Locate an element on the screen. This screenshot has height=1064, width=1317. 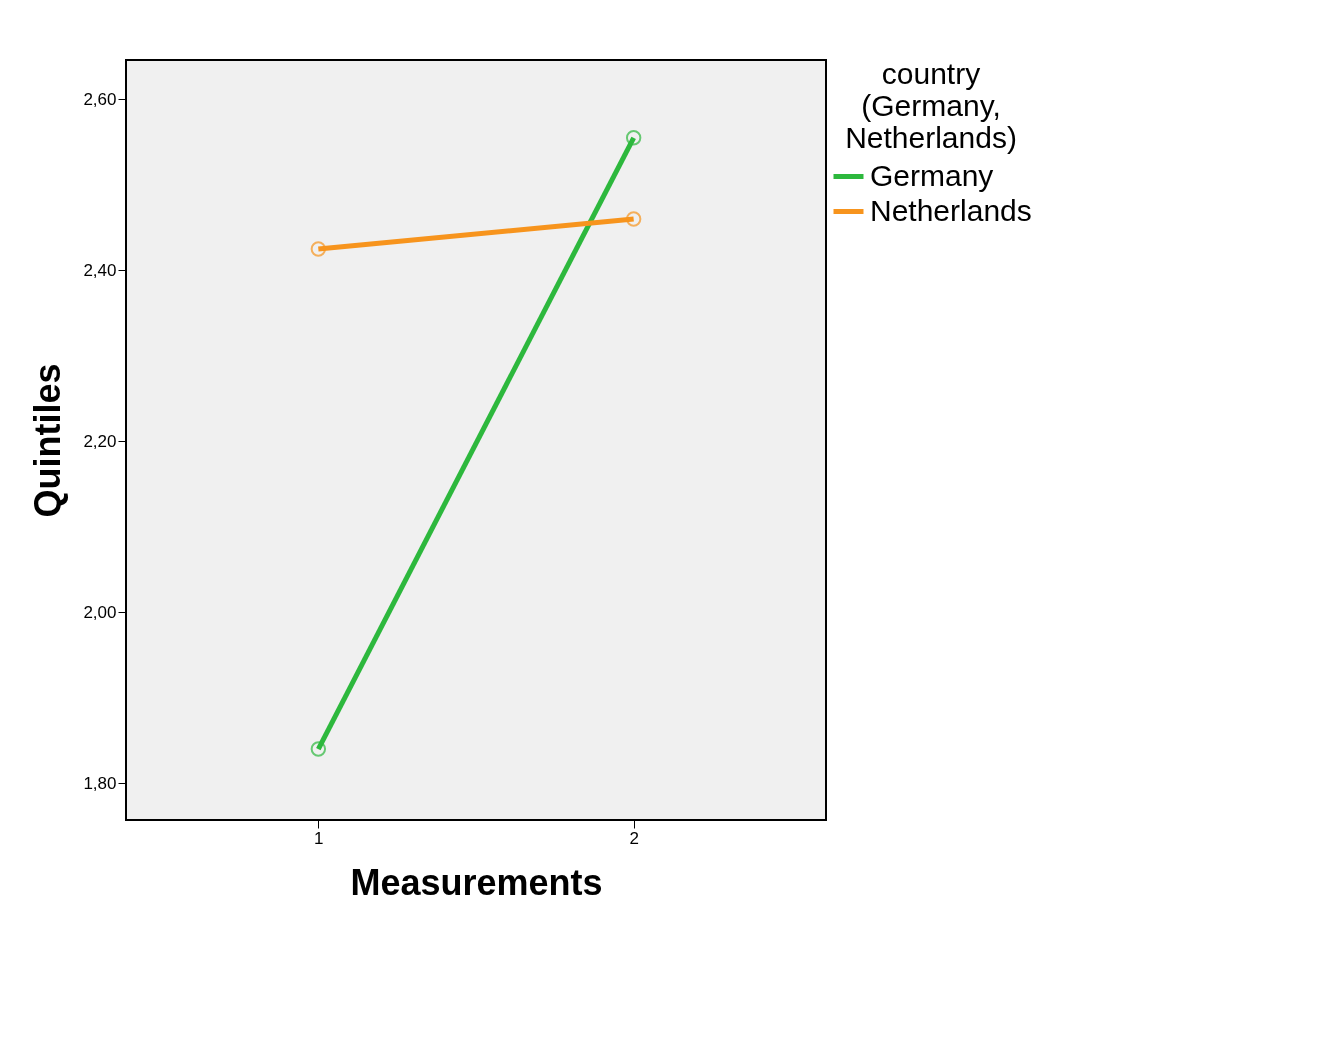
y-tick-label: 2,60 is located at coordinates (100, 99).